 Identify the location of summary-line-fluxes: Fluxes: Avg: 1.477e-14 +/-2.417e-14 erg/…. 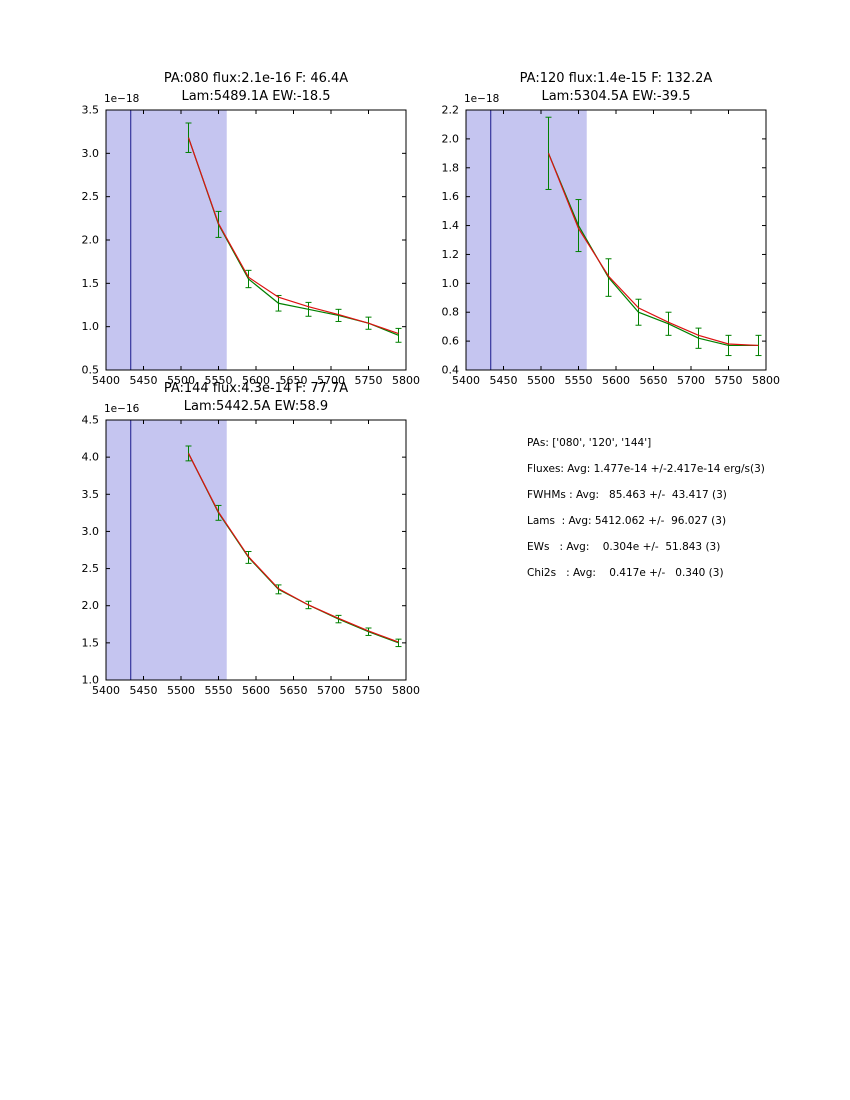
(646, 469).